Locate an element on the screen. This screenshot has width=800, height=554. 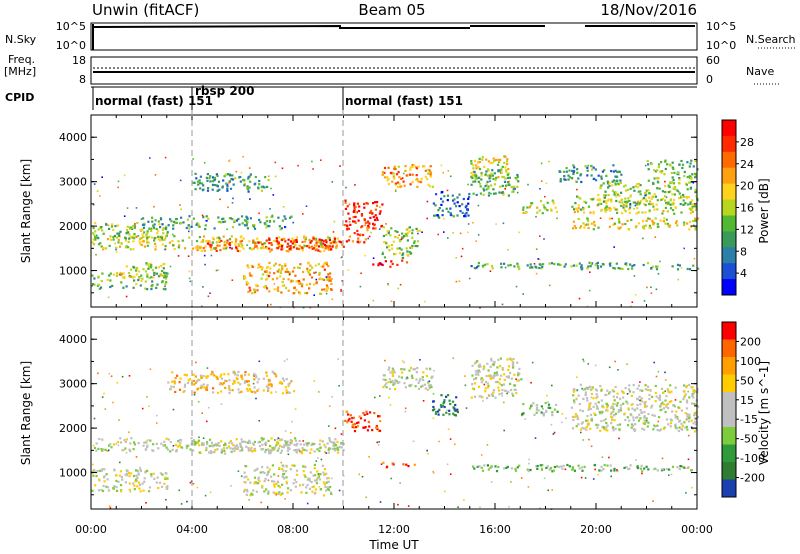
y-tick-label: 1000 is located at coordinates (73, 271).